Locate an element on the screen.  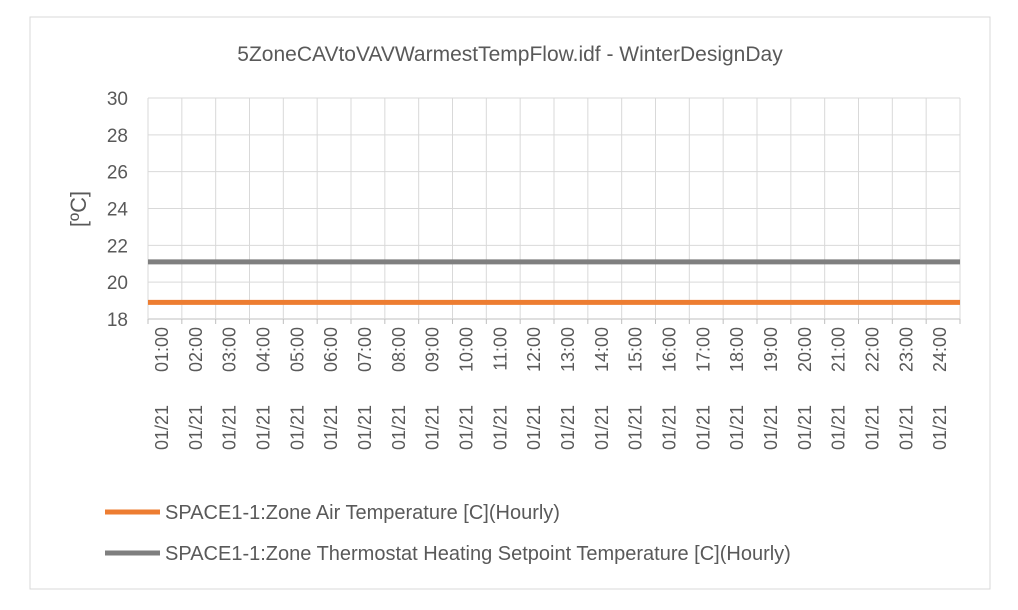
x-tick-label: 15:0001/21 is located at coordinates (636, 388).